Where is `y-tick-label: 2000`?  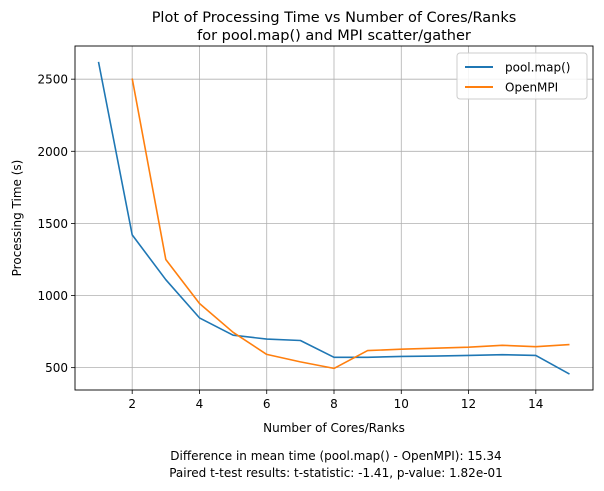 y-tick-label: 2000 is located at coordinates (52, 152).